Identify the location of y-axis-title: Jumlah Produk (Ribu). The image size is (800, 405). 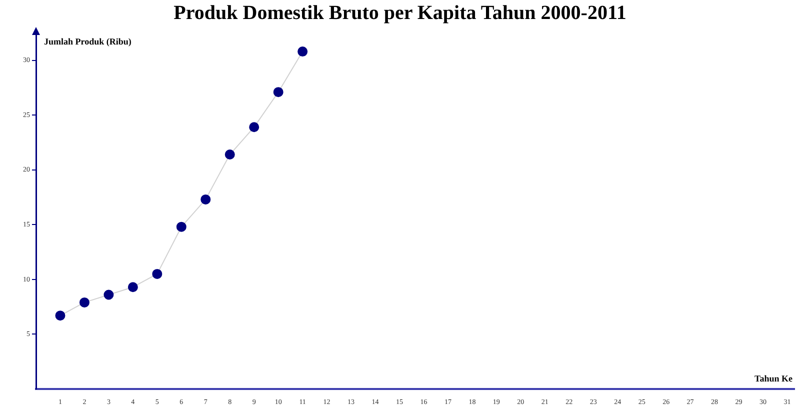
(88, 41).